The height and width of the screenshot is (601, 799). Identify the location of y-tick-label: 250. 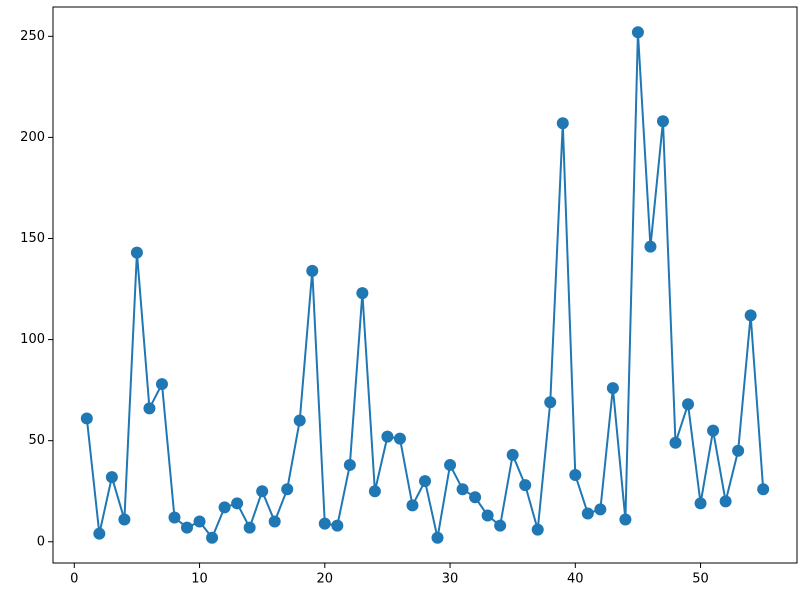
(32, 36).